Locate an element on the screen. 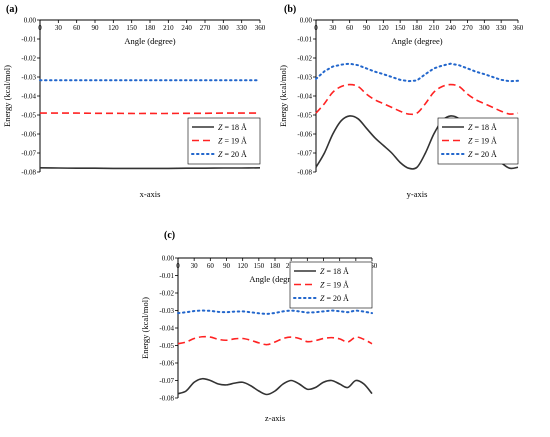  panel-caption: z-axis is located at coordinates (275, 418).